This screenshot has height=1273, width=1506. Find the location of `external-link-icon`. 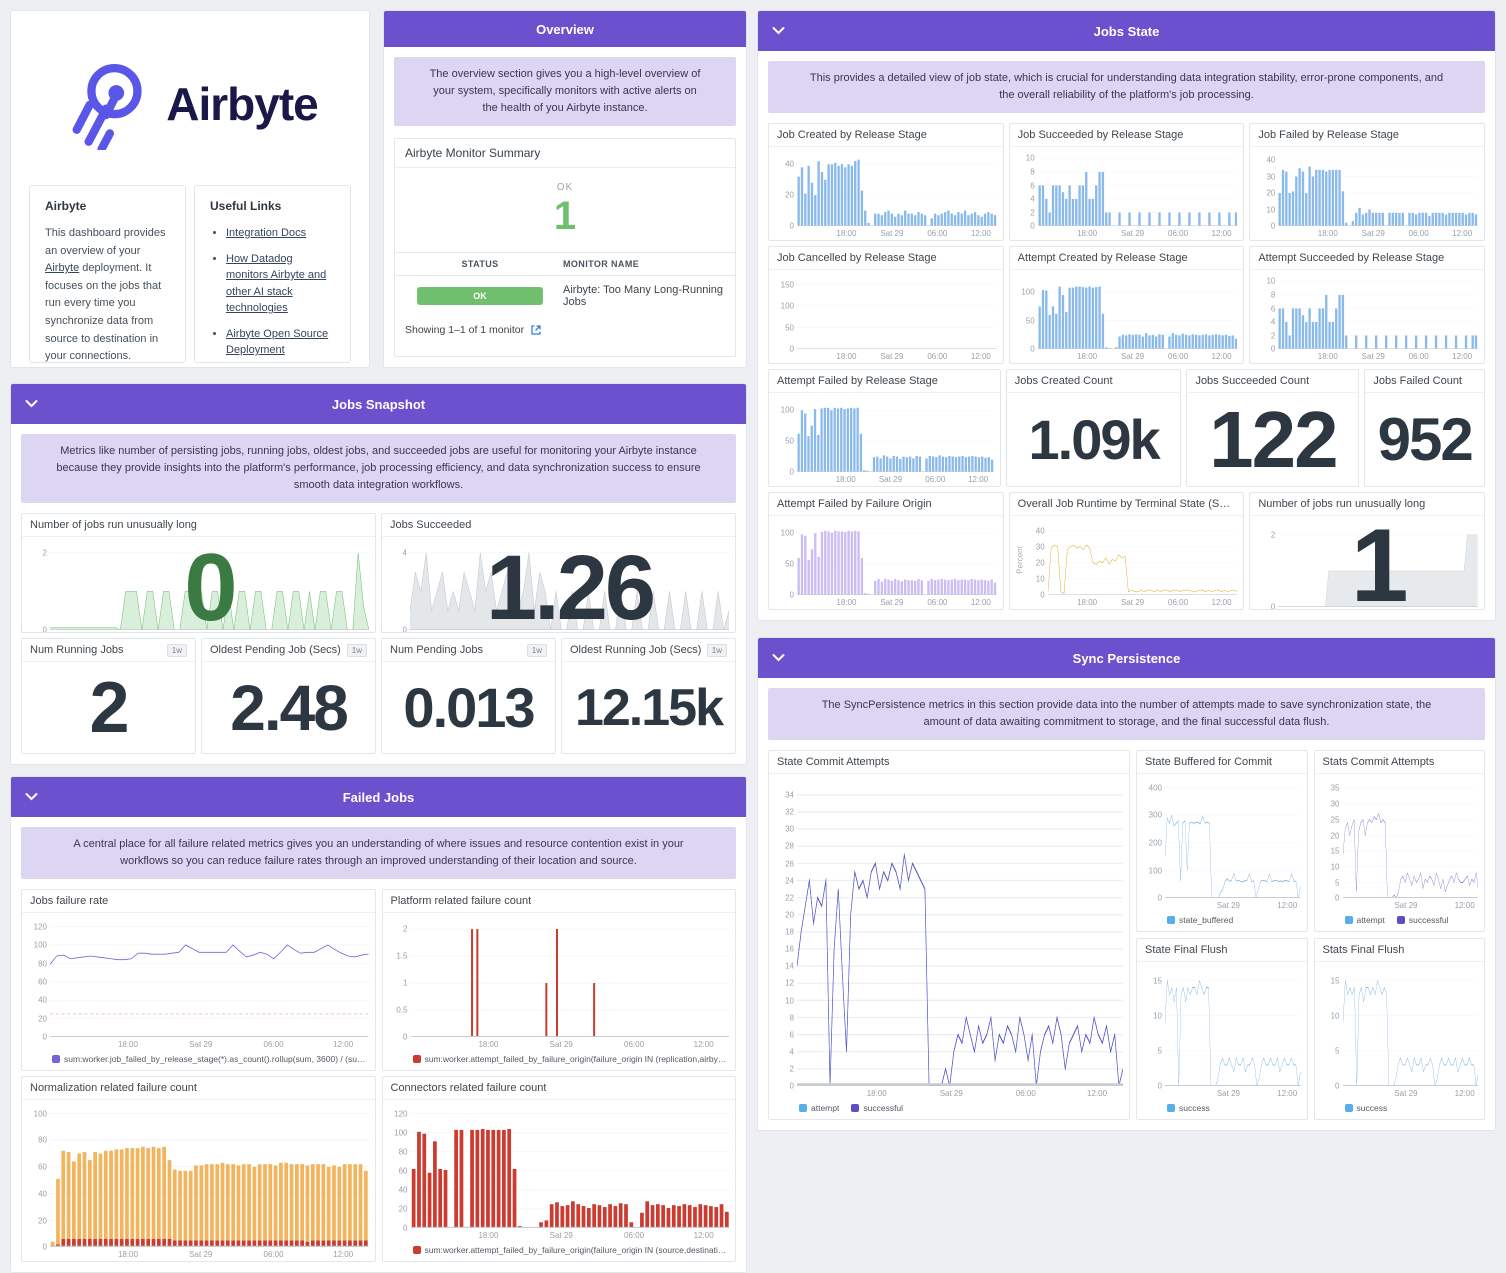

external-link-icon is located at coordinates (536, 330).